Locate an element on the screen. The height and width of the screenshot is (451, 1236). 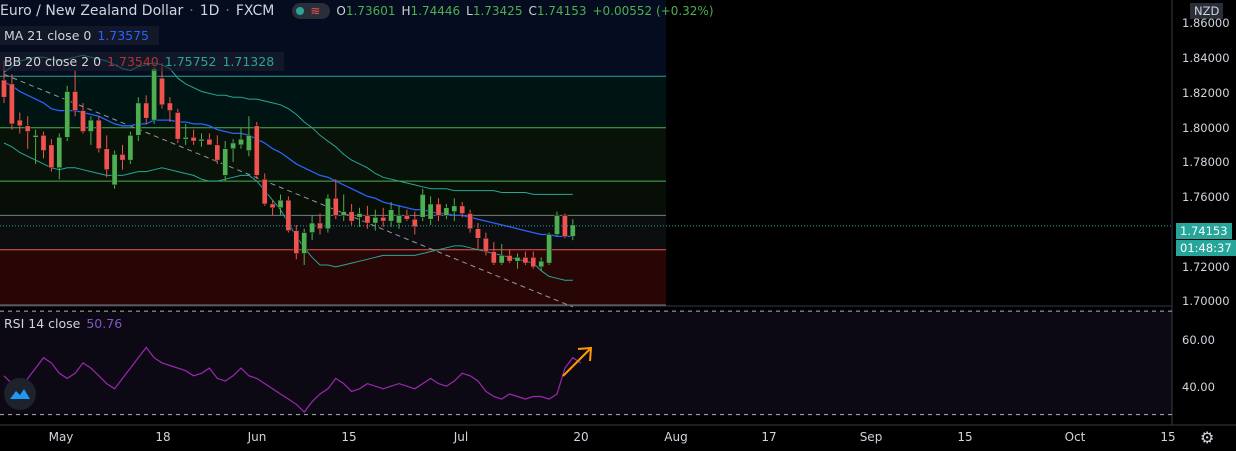
last-price-badge: 1.74153 is located at coordinates (1204, 231).